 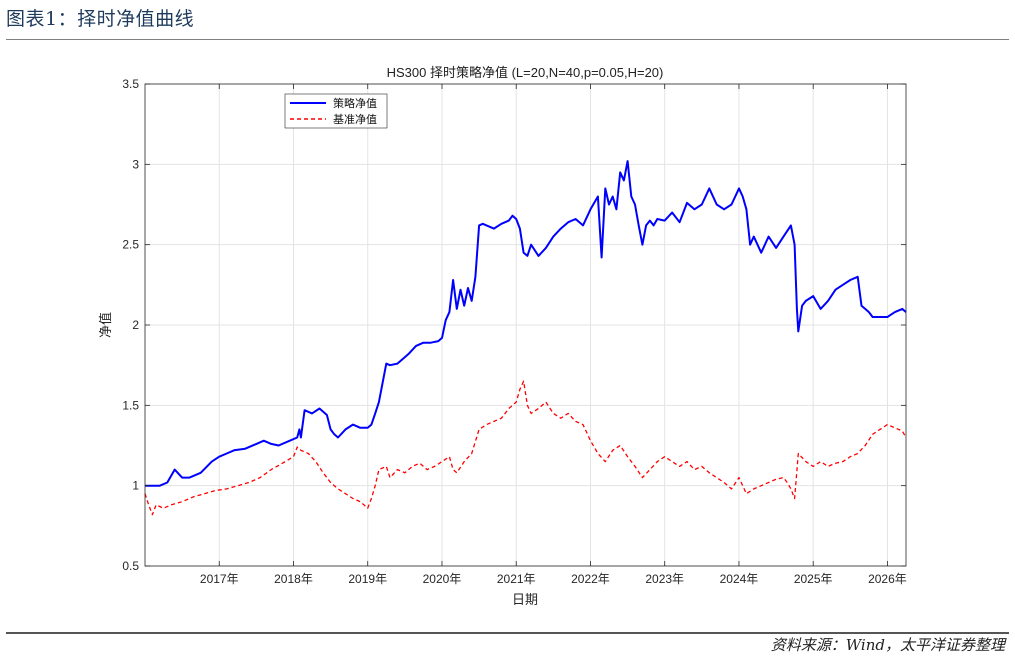 I want to click on y-tick-label: 0.5, so click(x=130, y=566).